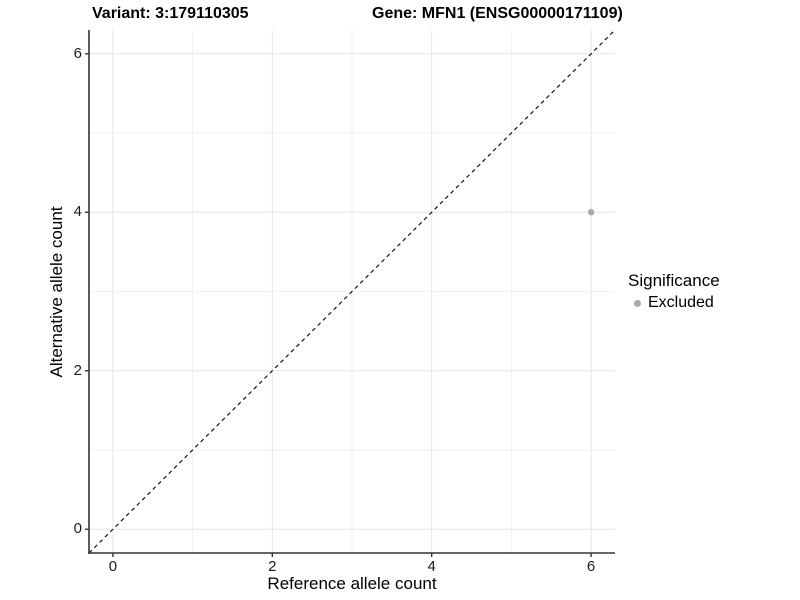 This screenshot has height=600, width=800. I want to click on y-tick-label: 4, so click(77, 212).